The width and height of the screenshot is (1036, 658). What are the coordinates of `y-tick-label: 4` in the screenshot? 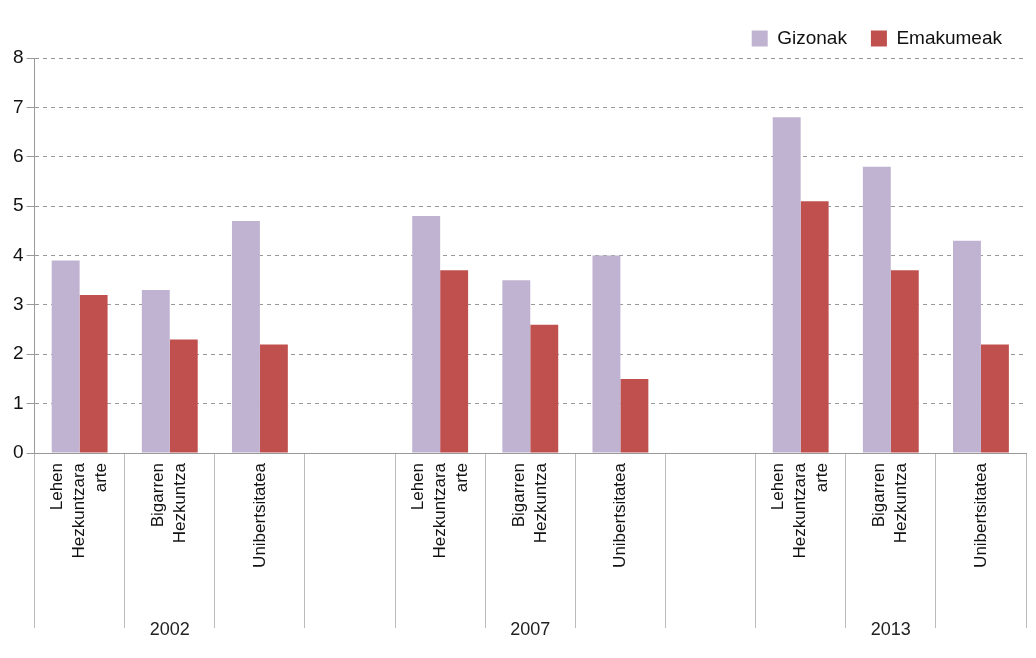 It's located at (18, 254).